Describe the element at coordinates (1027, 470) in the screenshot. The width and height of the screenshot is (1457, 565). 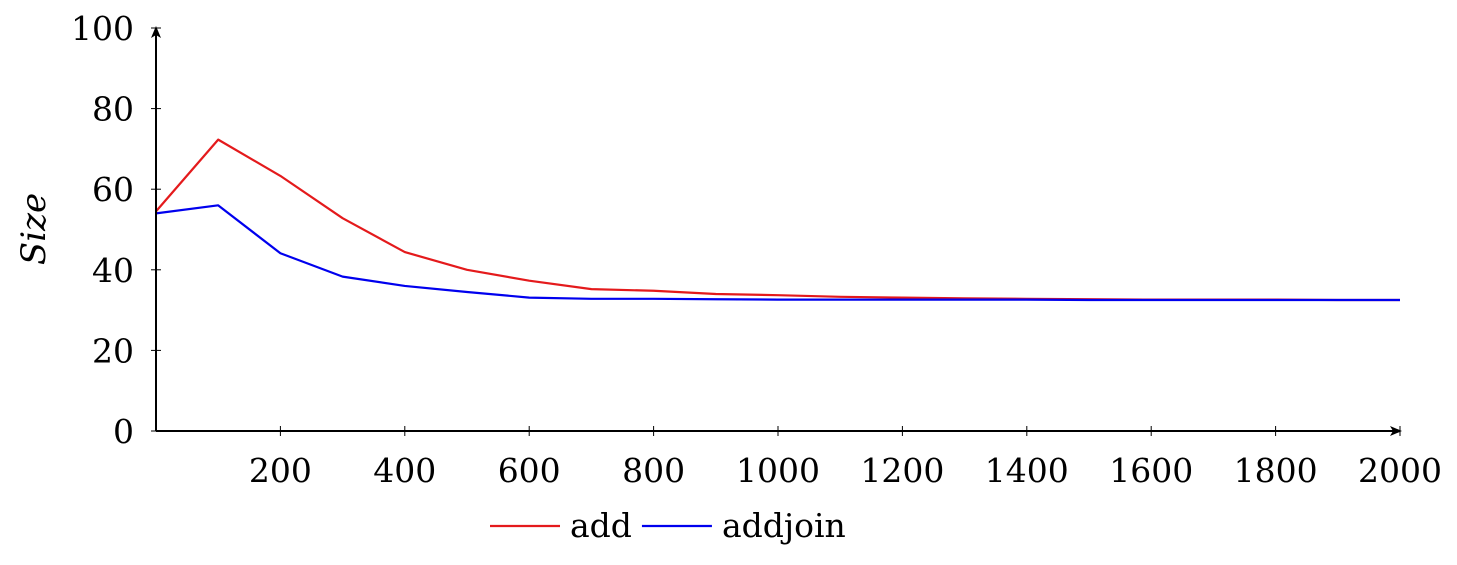
I see `x-tick-label: 1400` at that location.